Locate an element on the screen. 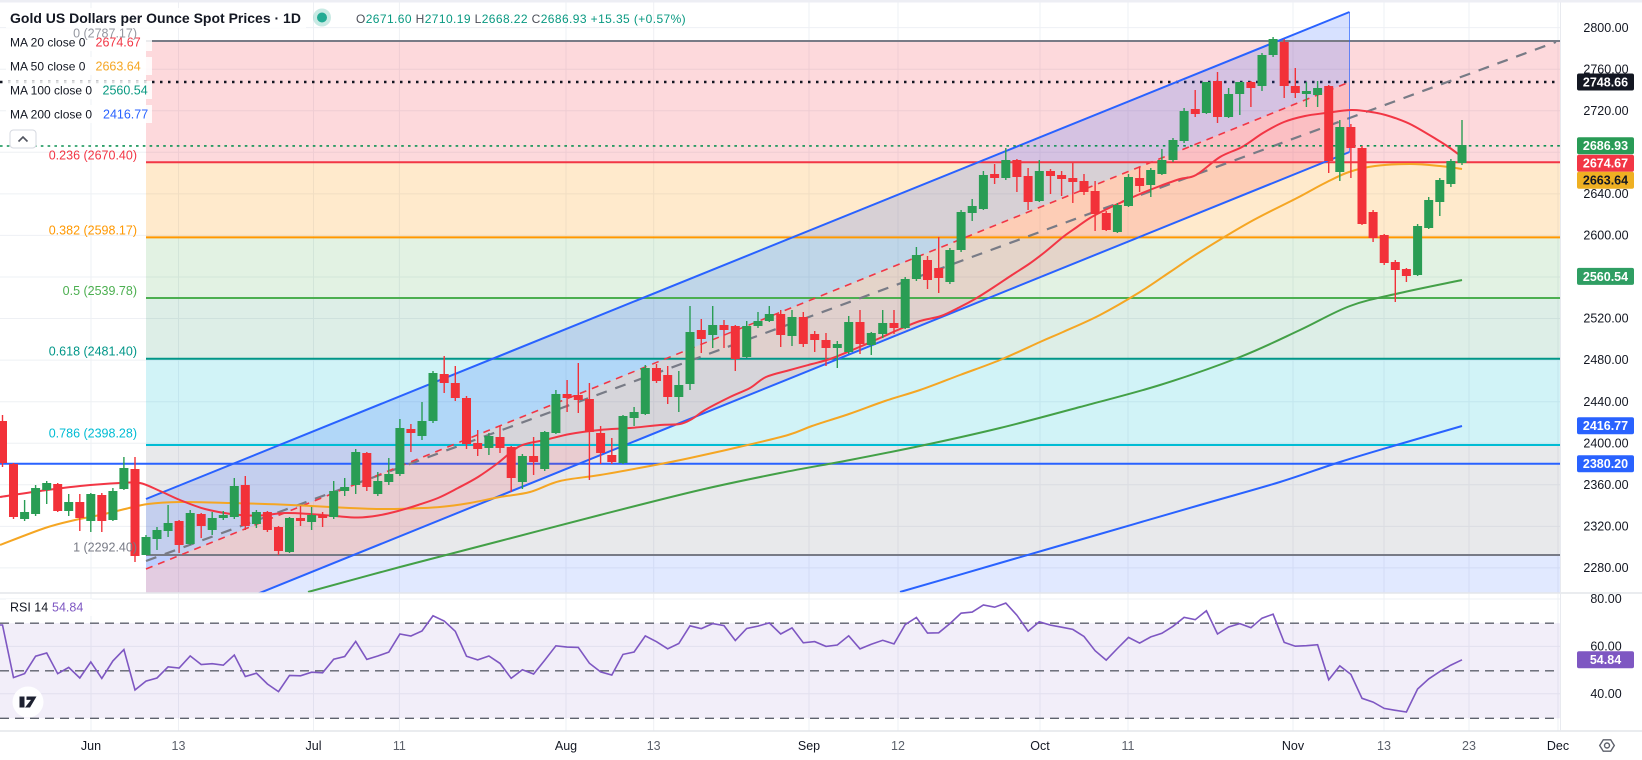  svg-text: 12 is located at coordinates (898, 746).